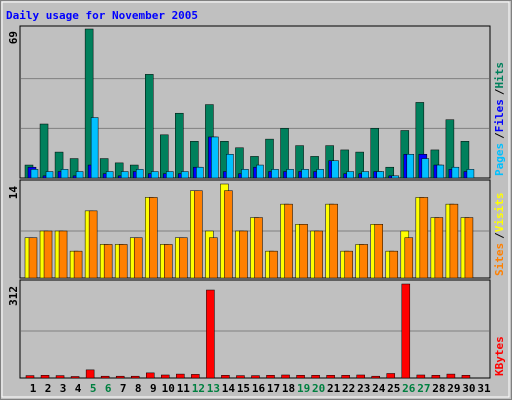 The width and height of the screenshot is (512, 400). Describe the element at coordinates (318, 388) in the screenshot. I see `x-tick-label: 20` at that location.